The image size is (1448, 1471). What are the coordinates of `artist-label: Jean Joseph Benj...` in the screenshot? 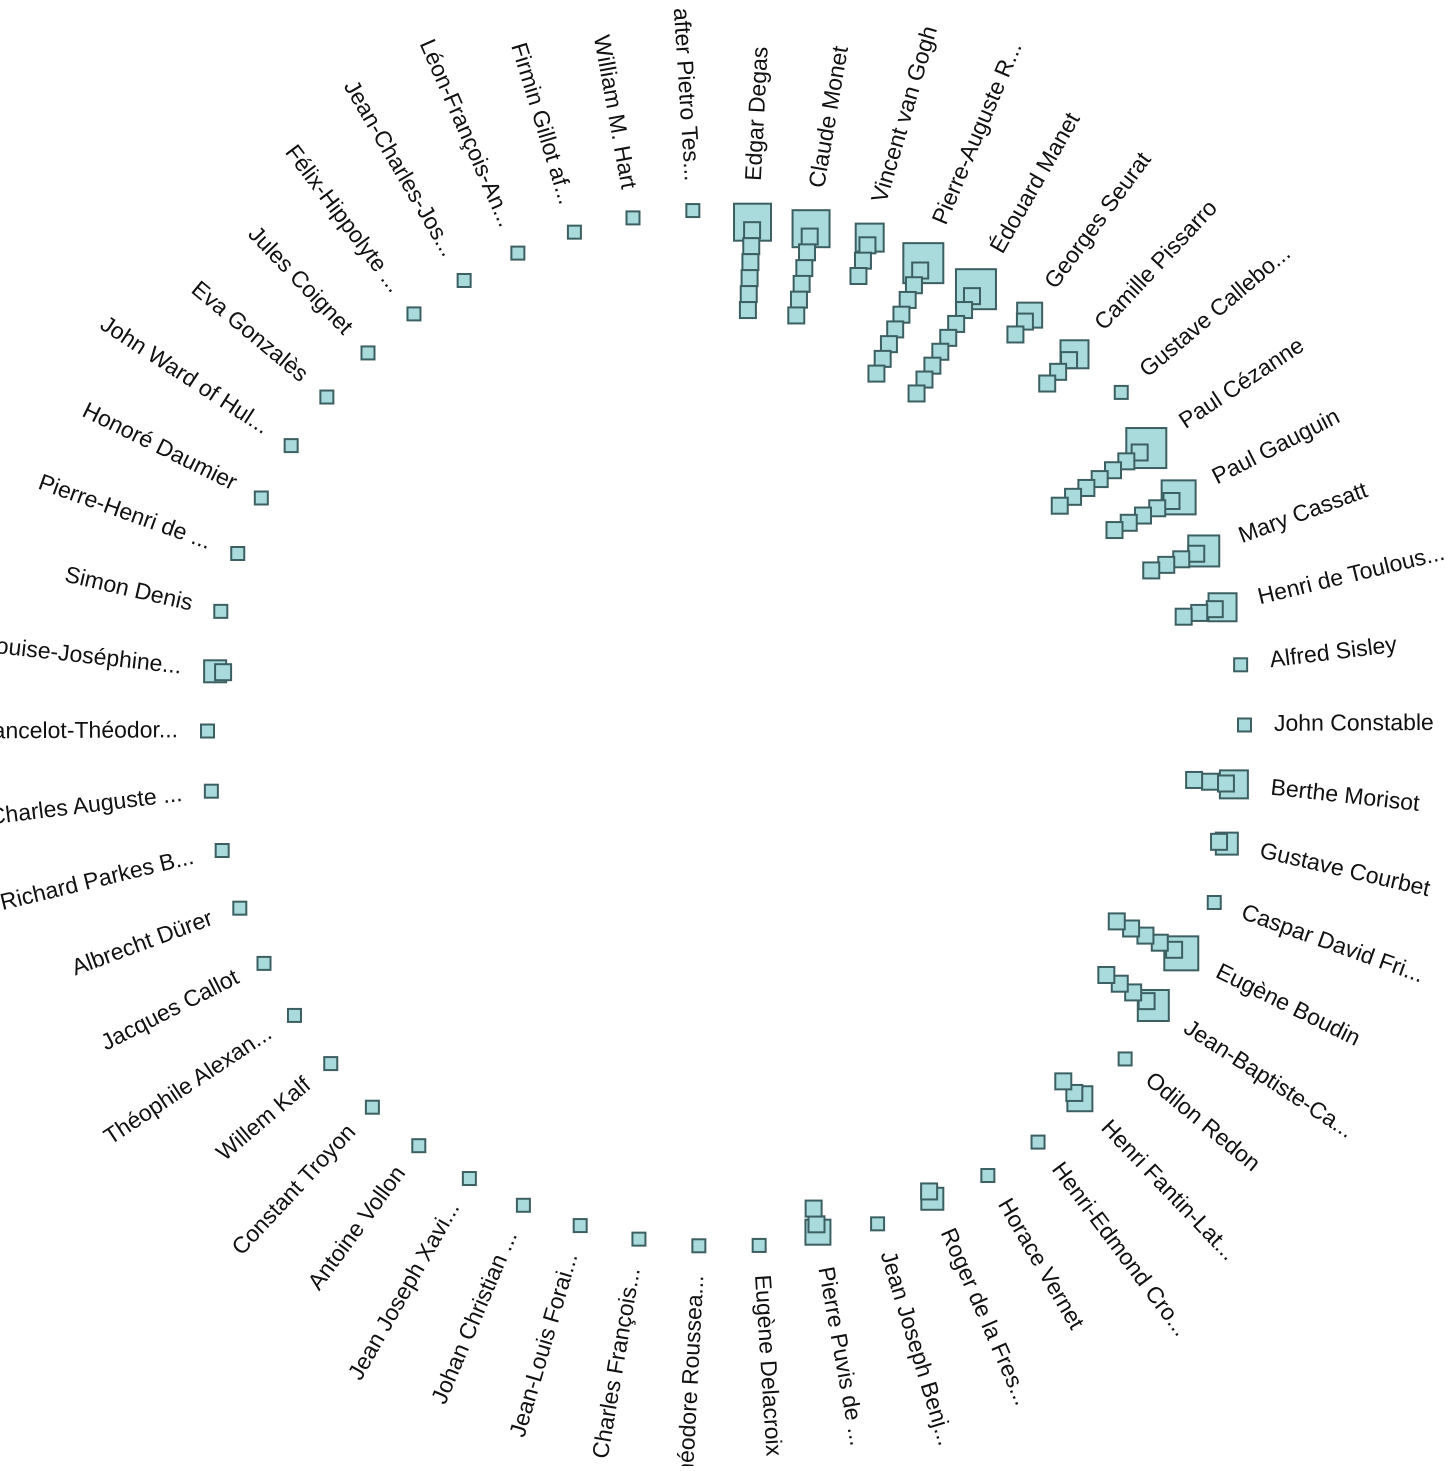 It's located at (918, 1348).